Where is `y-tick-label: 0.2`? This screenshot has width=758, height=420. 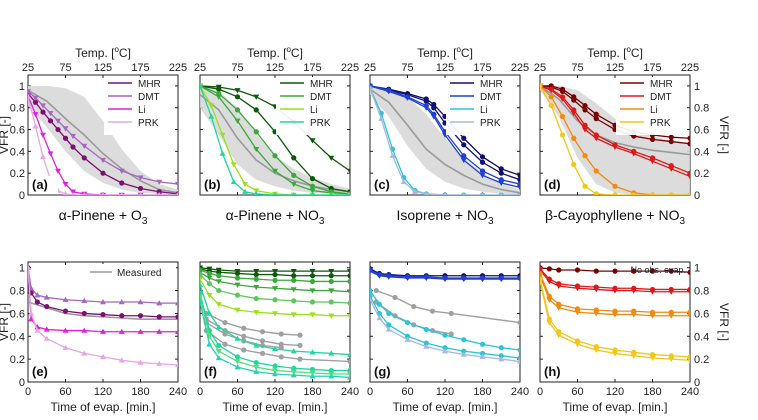 y-tick-label: 0.2 is located at coordinates (701, 360).